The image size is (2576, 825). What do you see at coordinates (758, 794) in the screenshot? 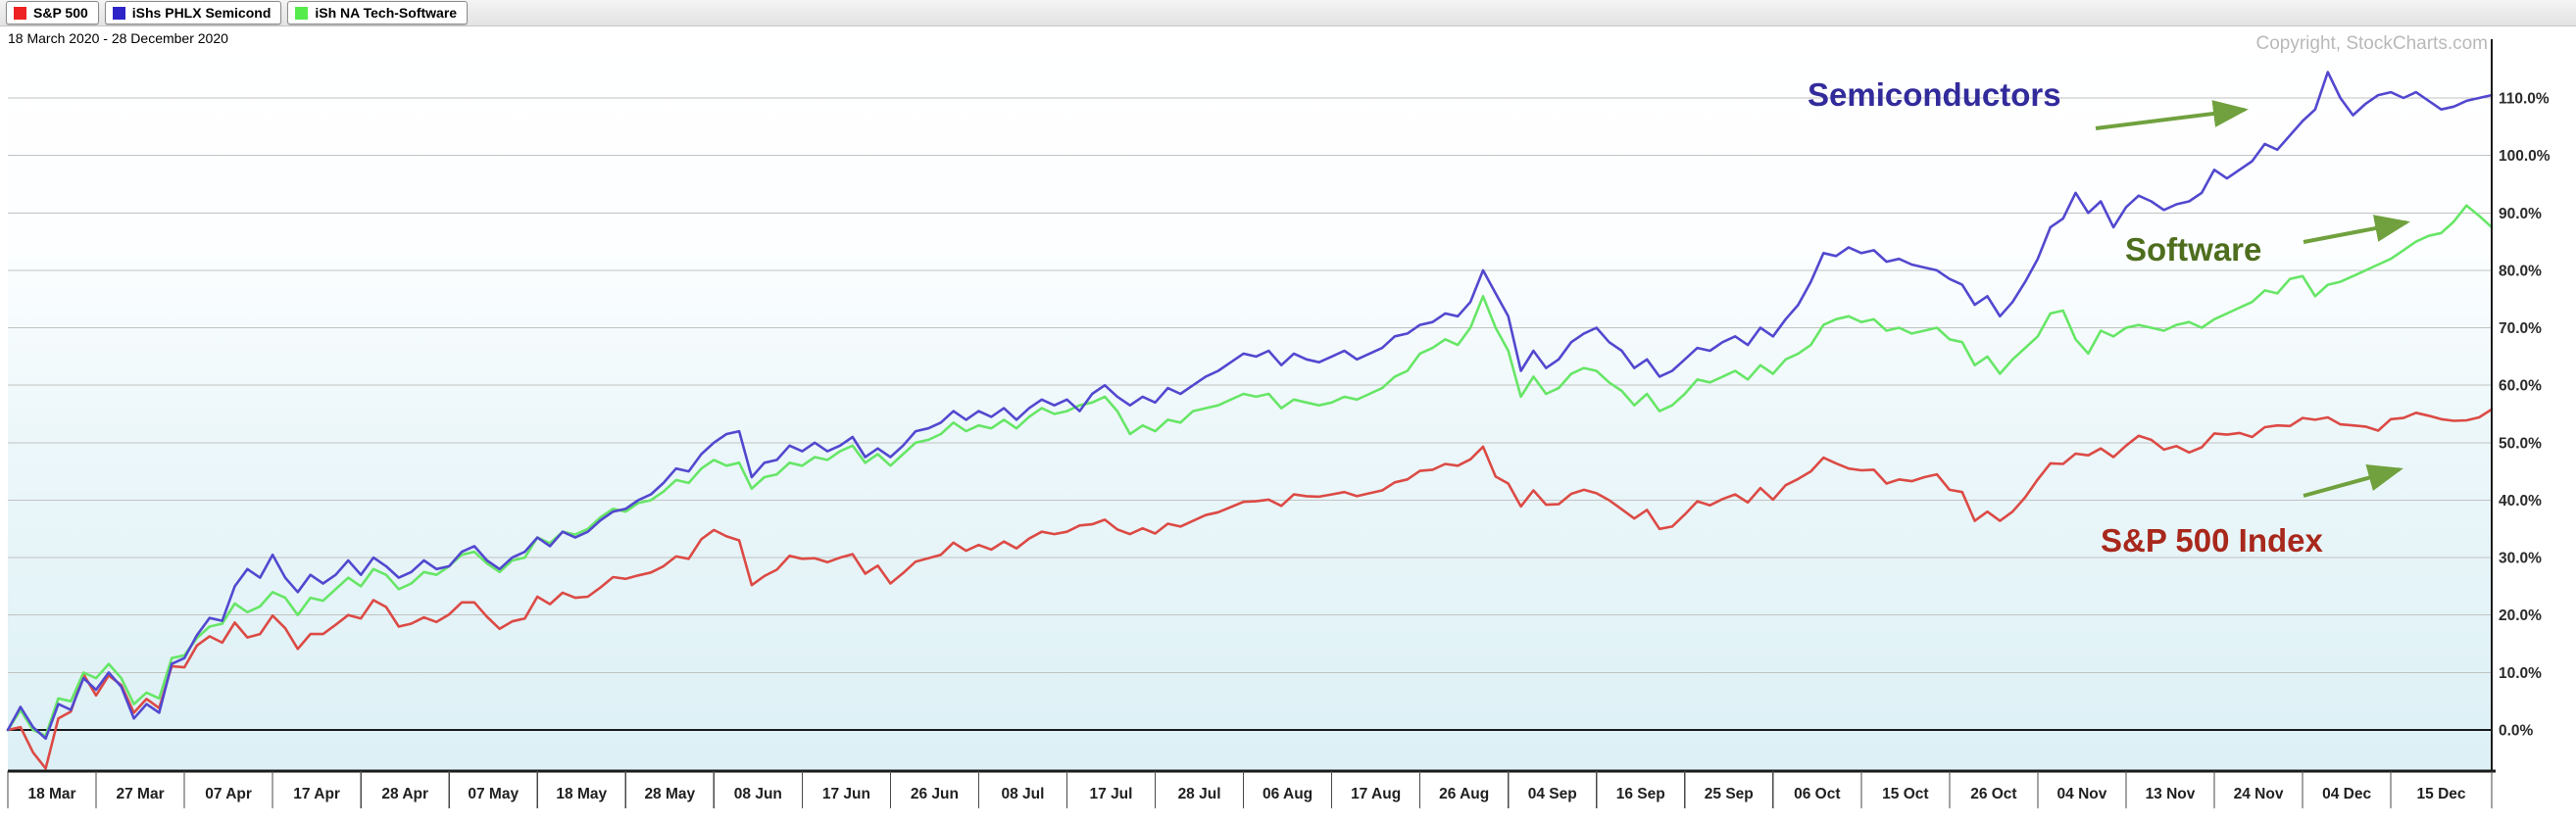
I see `x-tick-label: 08 Jun` at bounding box center [758, 794].